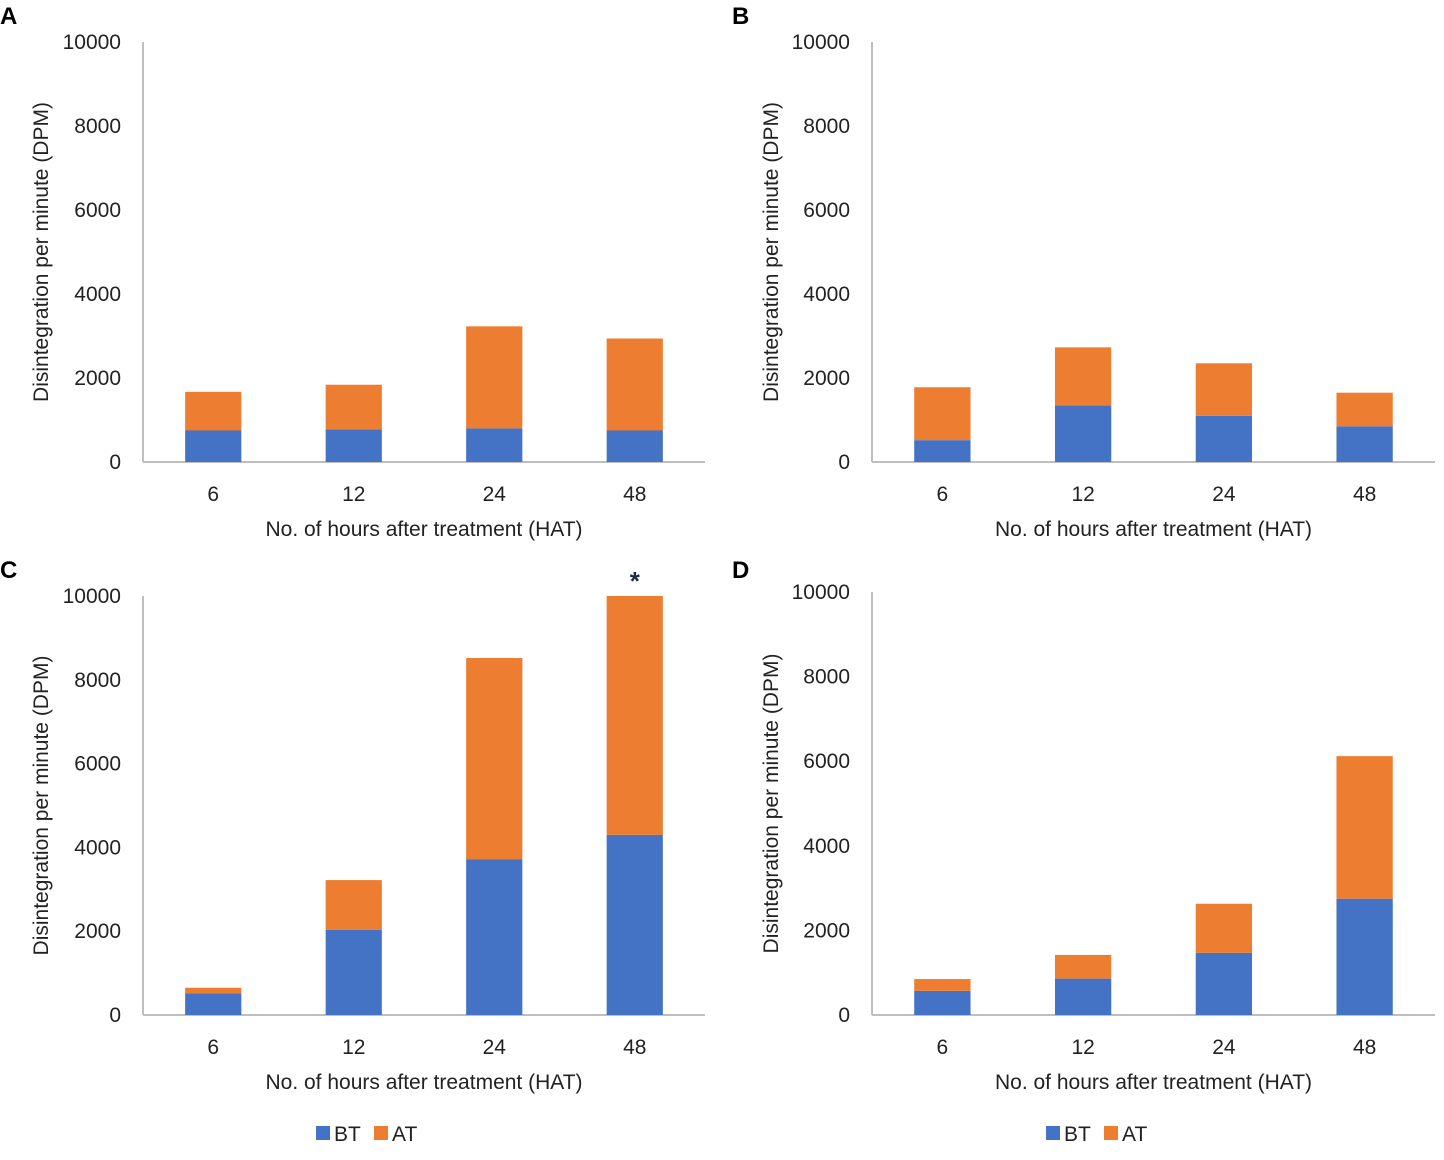 The width and height of the screenshot is (1444, 1160). Describe the element at coordinates (8, 570) in the screenshot. I see `panel-letter: C` at that location.